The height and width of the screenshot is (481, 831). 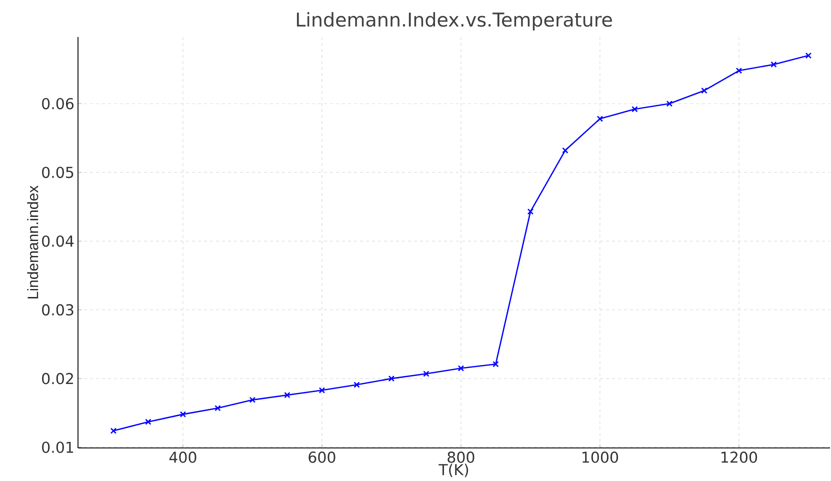 I want to click on y-tick-label: 0.01, so click(x=58, y=447).